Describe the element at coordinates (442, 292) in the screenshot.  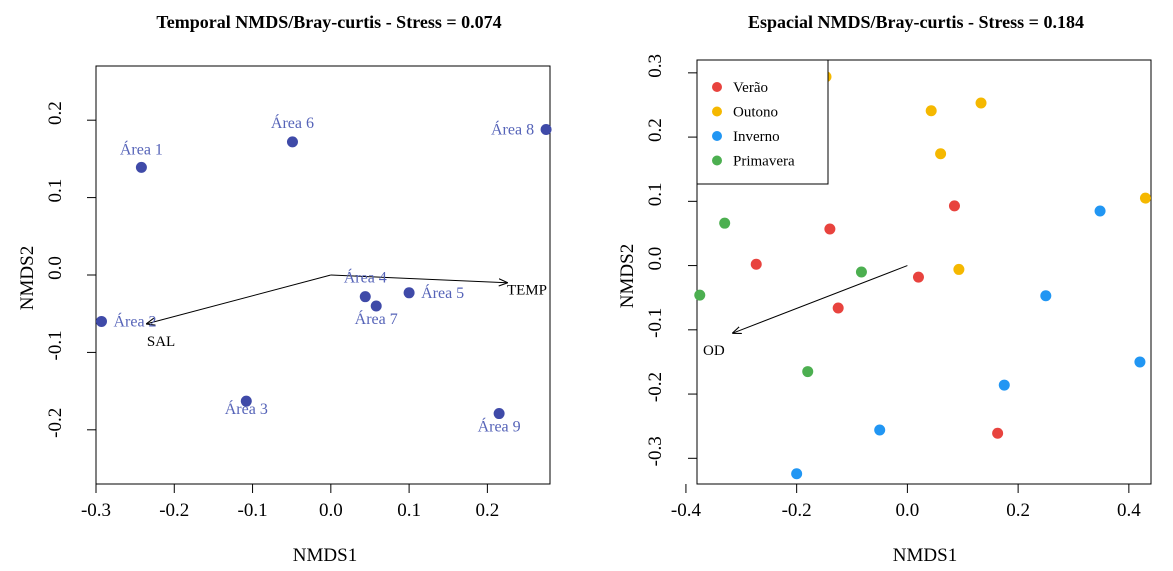
I see `point-label: Área 5` at that location.